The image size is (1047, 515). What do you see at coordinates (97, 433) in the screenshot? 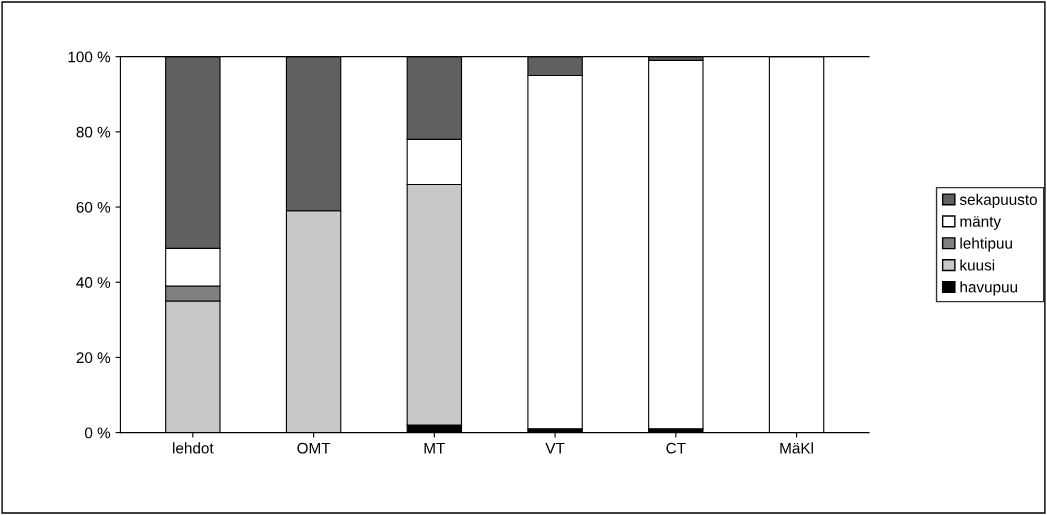
I see `y-tick-label: 0 %` at bounding box center [97, 433].